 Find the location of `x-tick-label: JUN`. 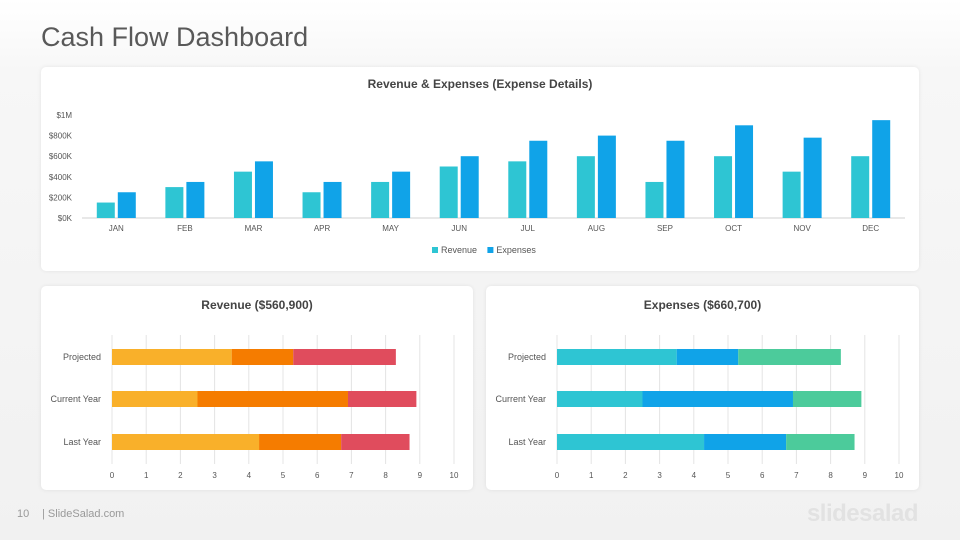

x-tick-label: JUN is located at coordinates (459, 228).